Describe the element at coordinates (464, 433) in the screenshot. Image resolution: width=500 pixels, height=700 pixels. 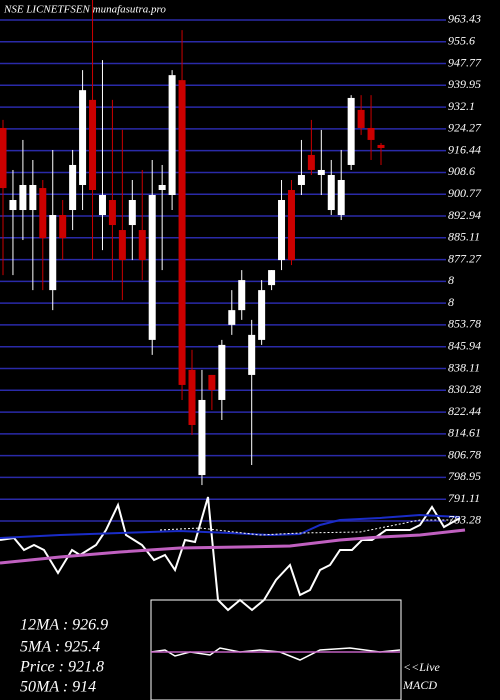
I see `y-tick-label: 814.61` at that location.